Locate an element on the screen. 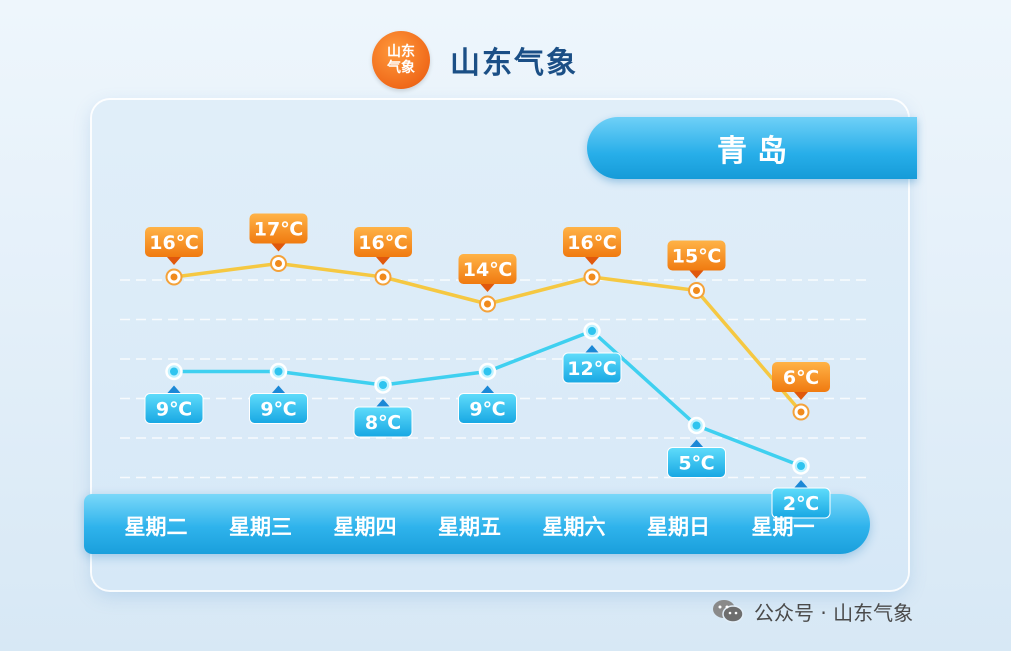 The image size is (1011, 651). high-temp-label: 14℃ is located at coordinates (487, 270).